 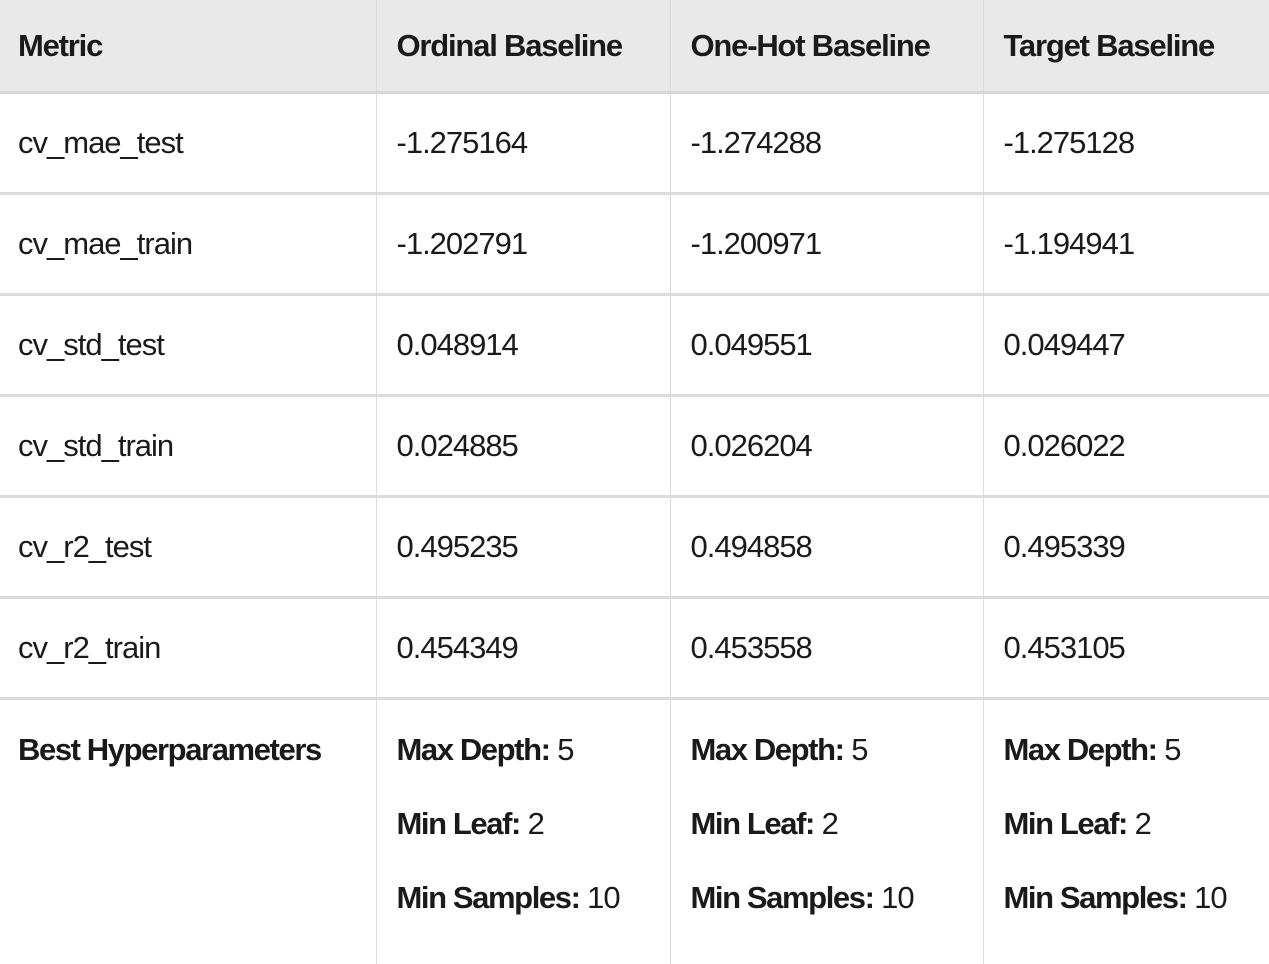 What do you see at coordinates (1126, 547) in the screenshot?
I see `metric-value: 0.495339` at bounding box center [1126, 547].